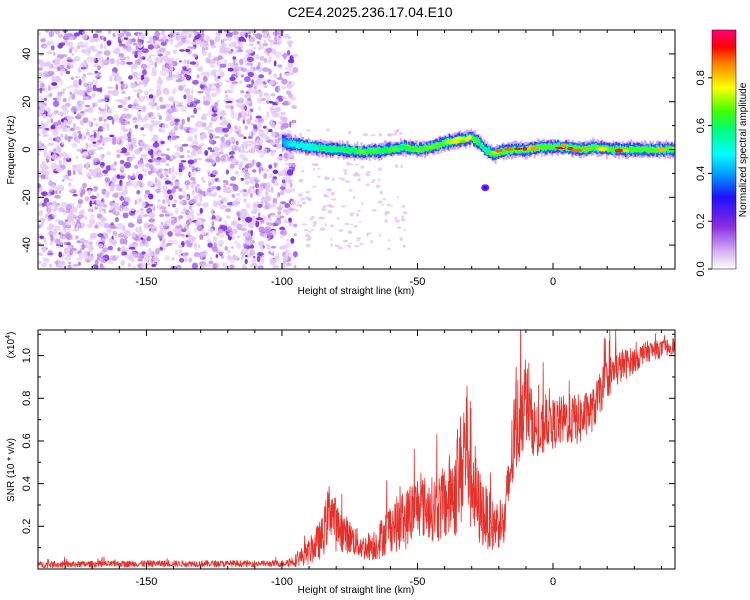 This screenshot has height=600, width=750. I want to click on colorbar-ticks: 0.00.20.40.60.8, so click(703, 173).